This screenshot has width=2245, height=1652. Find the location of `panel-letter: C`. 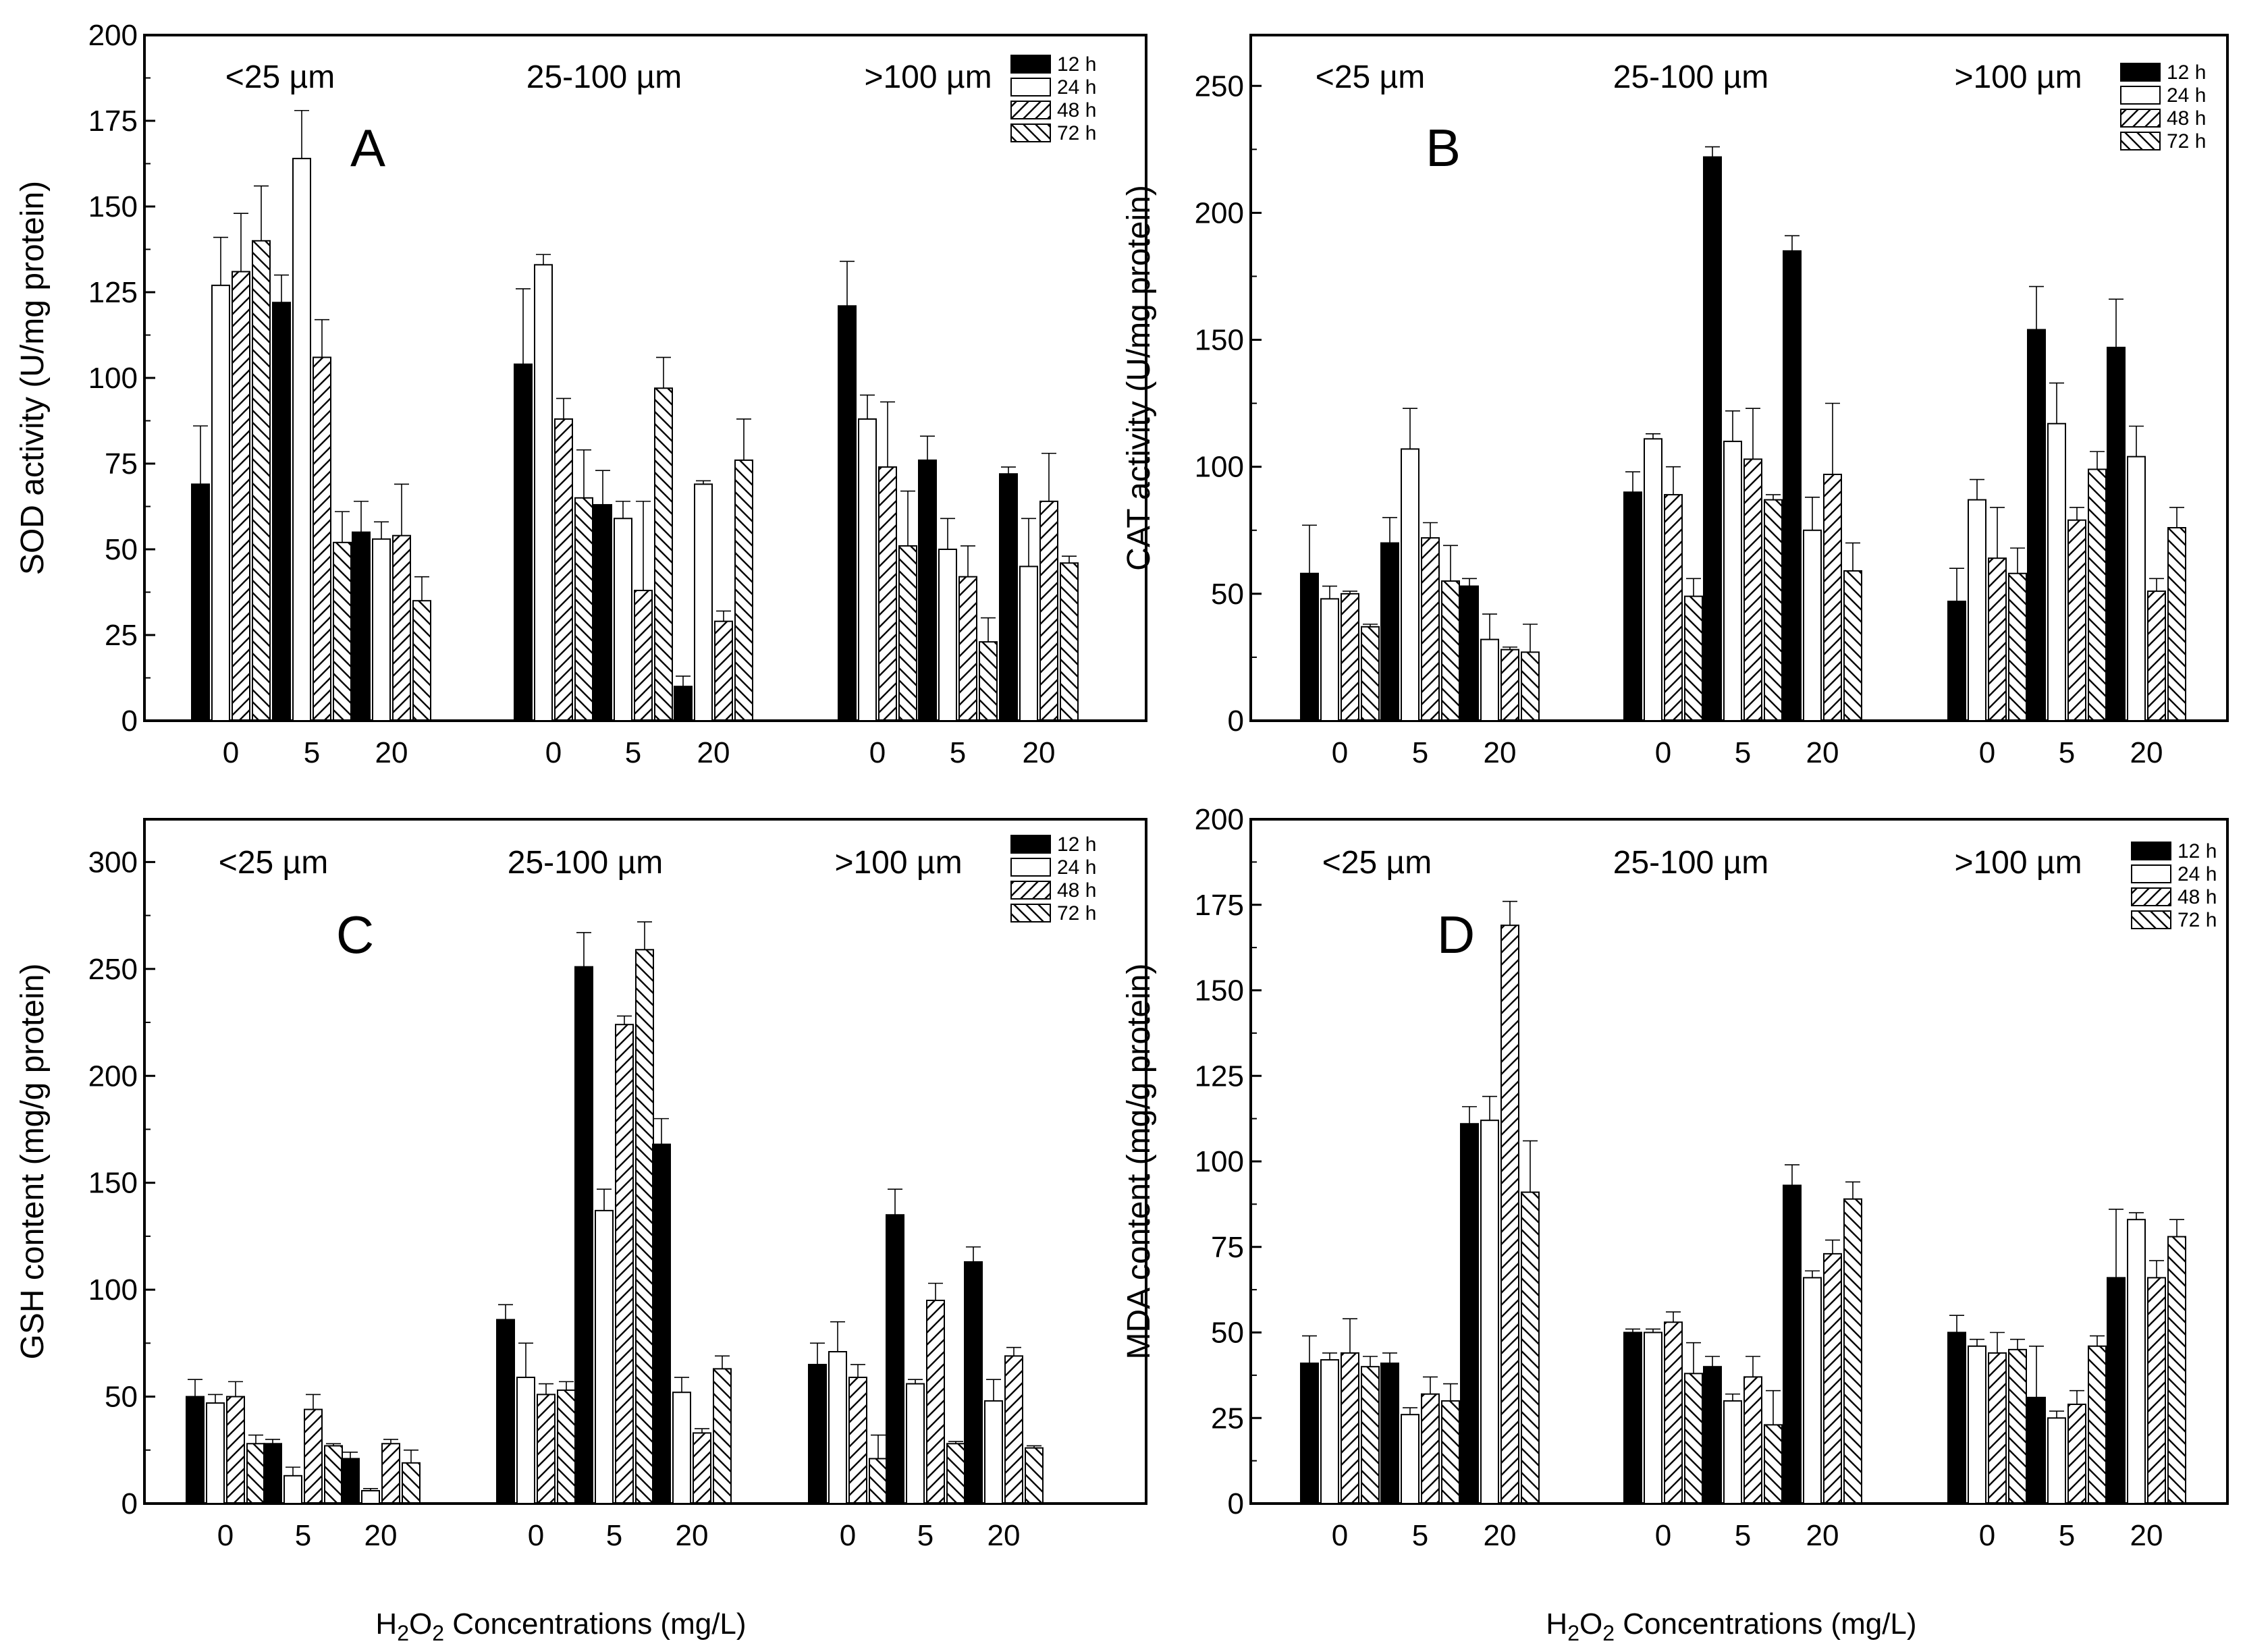

panel-letter: C is located at coordinates (355, 935).